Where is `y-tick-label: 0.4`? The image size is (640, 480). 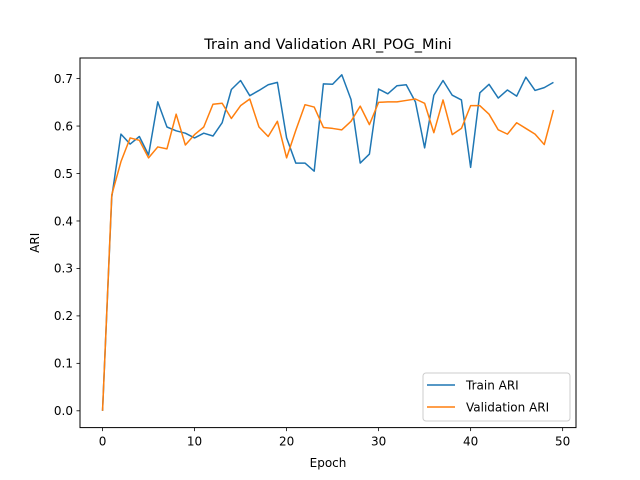
y-tick-label: 0.4 is located at coordinates (63, 221).